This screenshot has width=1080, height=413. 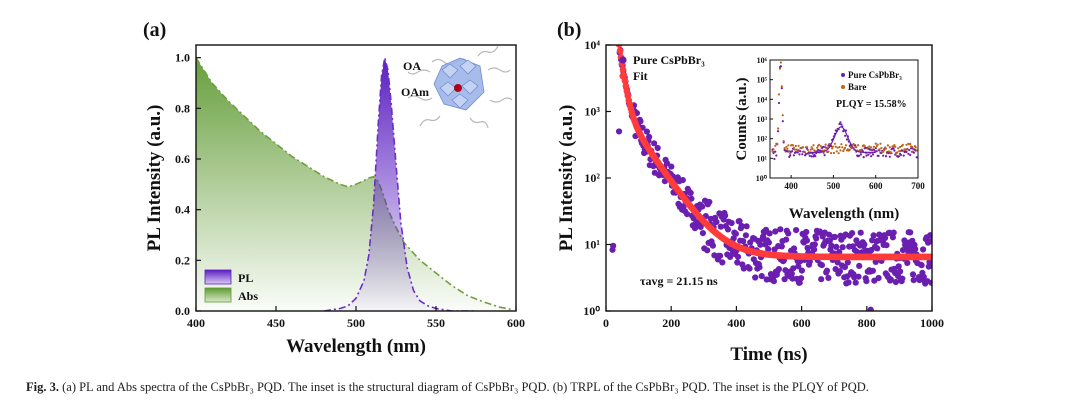 What do you see at coordinates (569, 30) in the screenshot?
I see `panel-b-label: (b)` at bounding box center [569, 30].